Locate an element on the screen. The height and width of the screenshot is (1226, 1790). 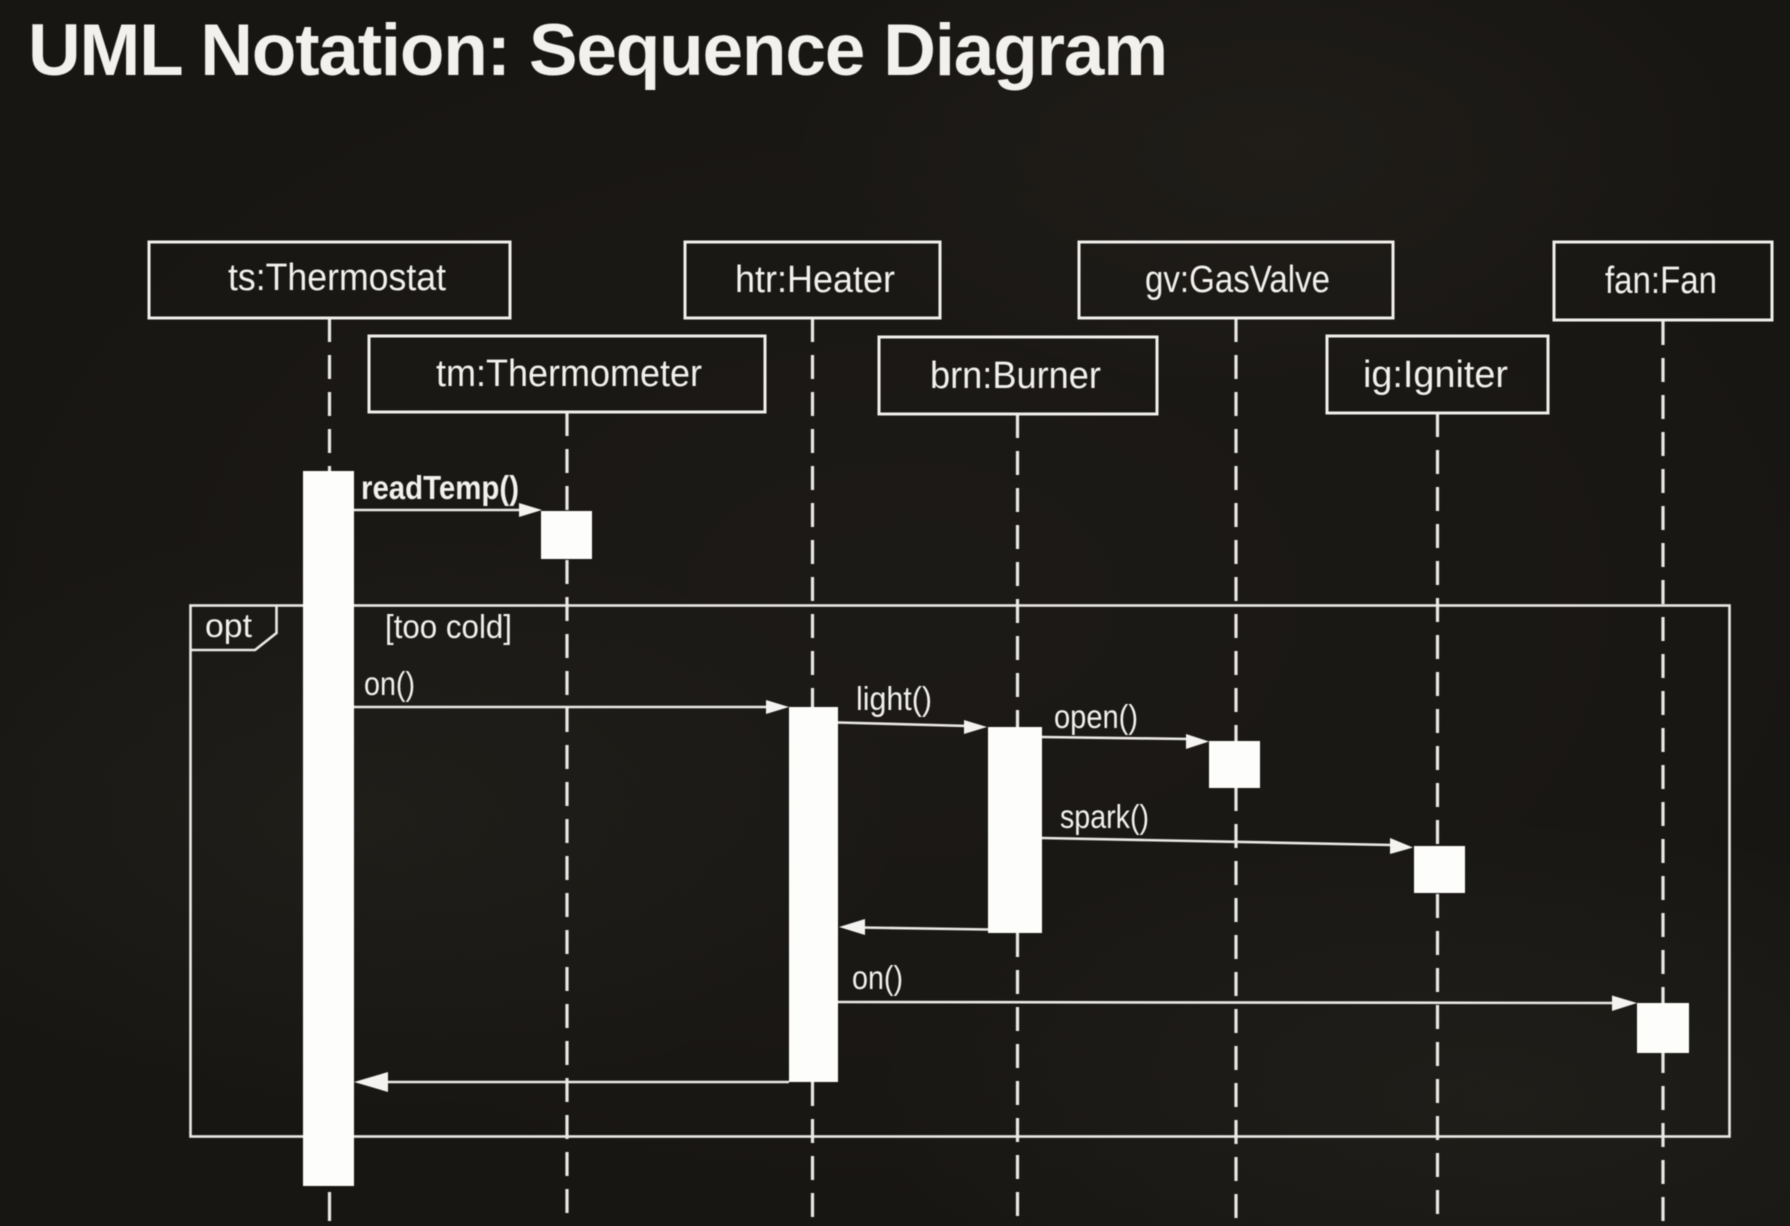
svg-text: ts:Thermostat is located at coordinates (337, 278).